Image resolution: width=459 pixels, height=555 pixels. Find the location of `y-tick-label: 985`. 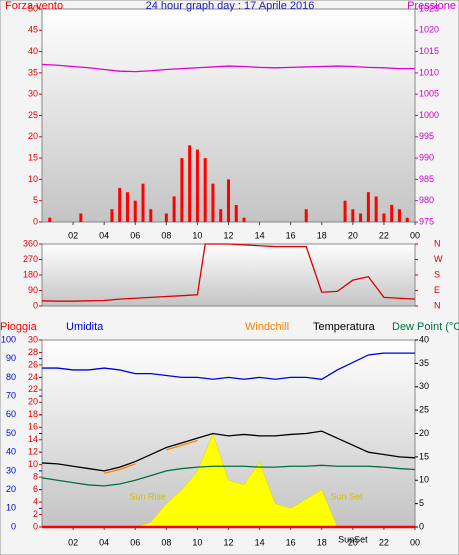

y-tick-label: 985 is located at coordinates (426, 179).